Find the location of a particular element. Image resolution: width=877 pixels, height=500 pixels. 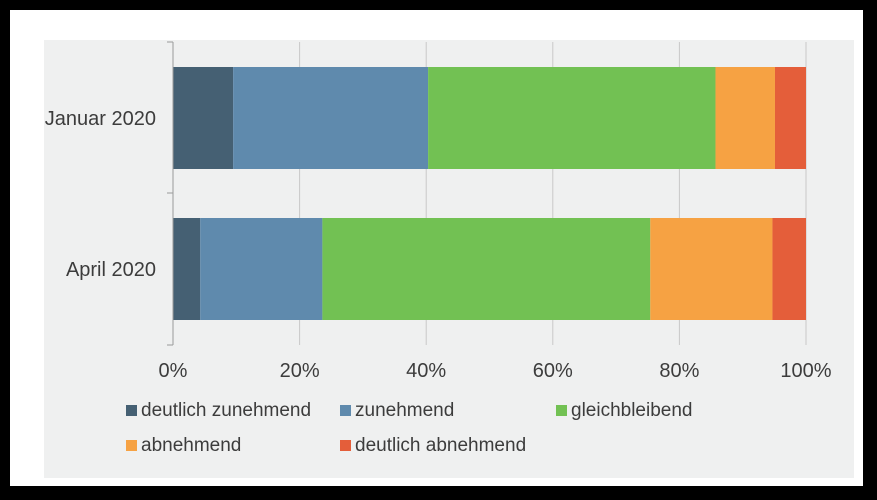

legend-swatch-deutlich-abnehmend is located at coordinates (345, 445).